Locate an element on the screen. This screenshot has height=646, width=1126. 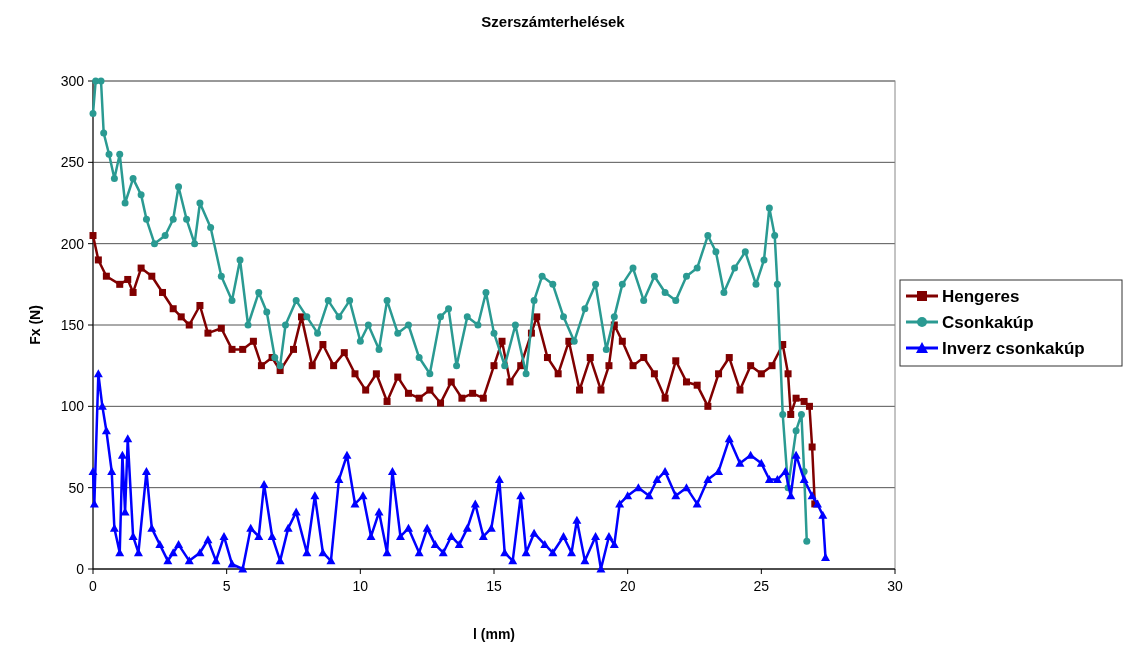
x-axis-title: l (mm) is located at coordinates (494, 634).